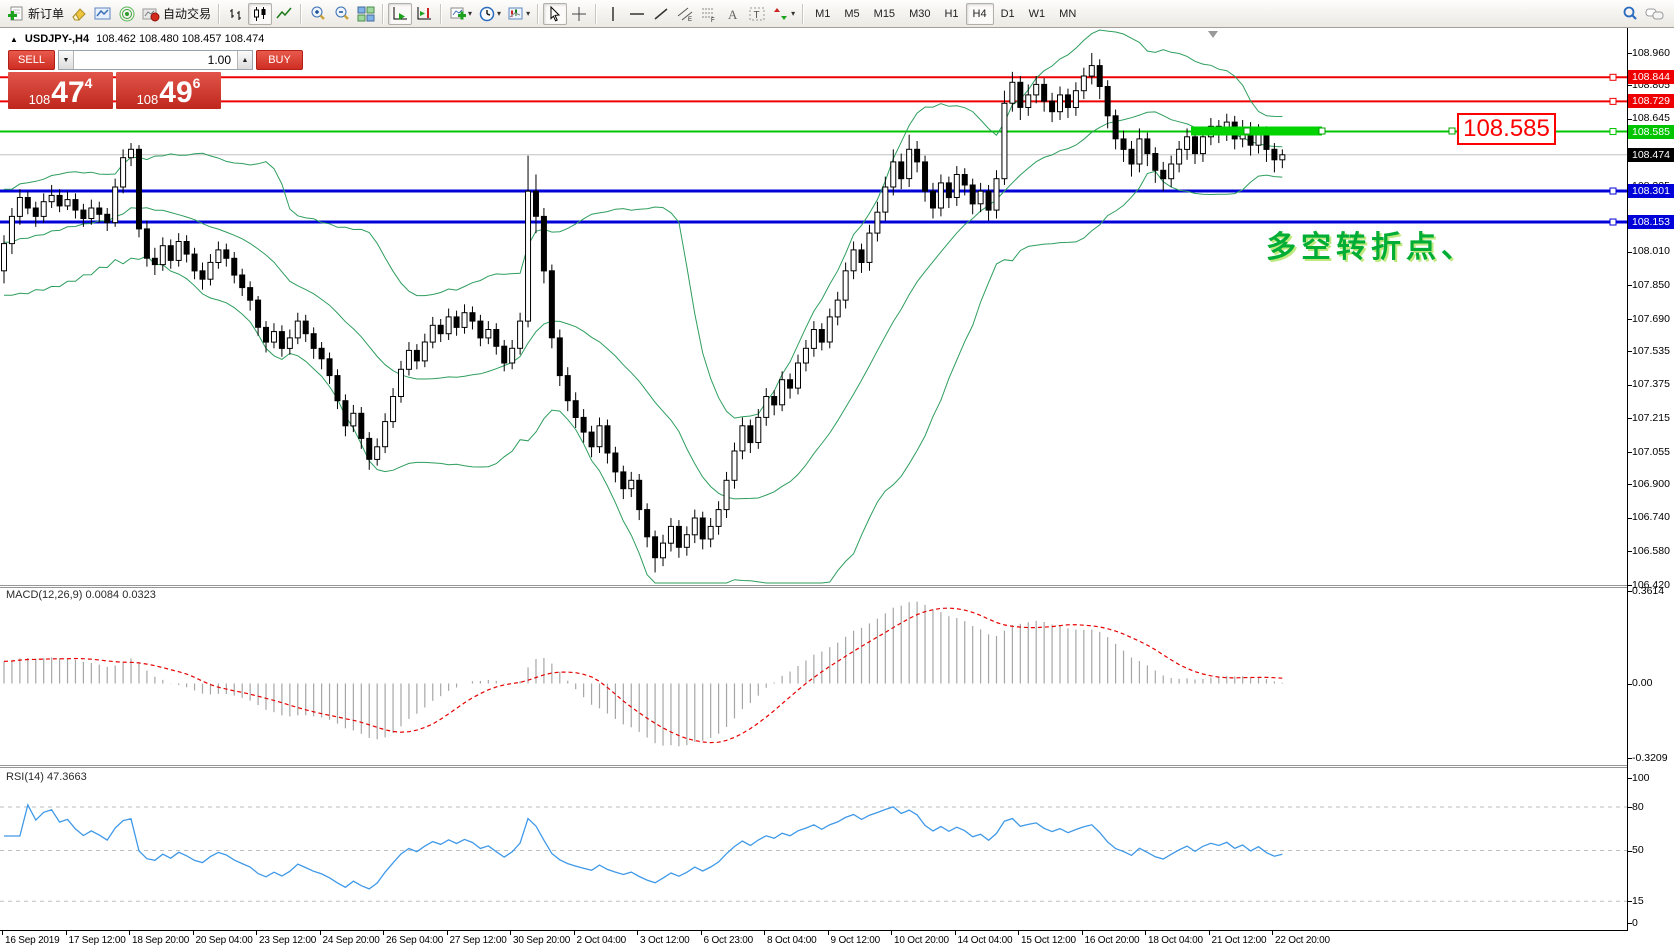  I want to click on timeframe-w1-button: W1, so click(1037, 13).